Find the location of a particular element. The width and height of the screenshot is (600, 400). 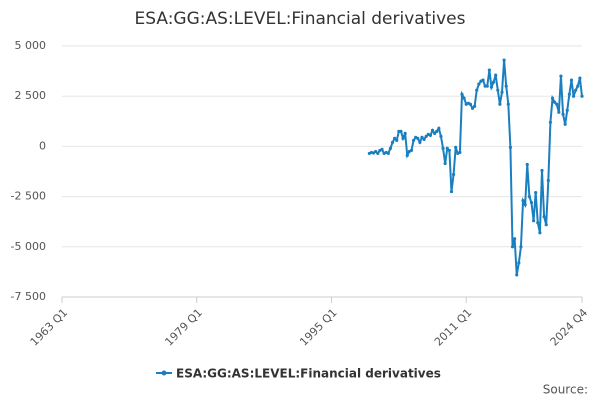

y-tick-label: 5 000 is located at coordinates (31, 45).